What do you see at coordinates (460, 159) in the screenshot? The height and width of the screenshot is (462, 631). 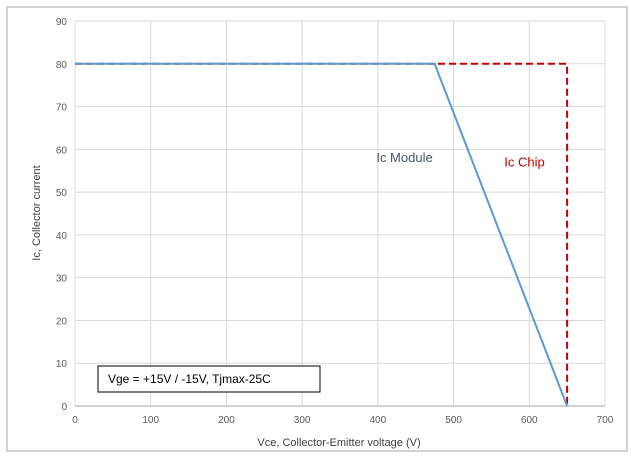 I see `annotations: Ic Module Ic Chip` at bounding box center [460, 159].